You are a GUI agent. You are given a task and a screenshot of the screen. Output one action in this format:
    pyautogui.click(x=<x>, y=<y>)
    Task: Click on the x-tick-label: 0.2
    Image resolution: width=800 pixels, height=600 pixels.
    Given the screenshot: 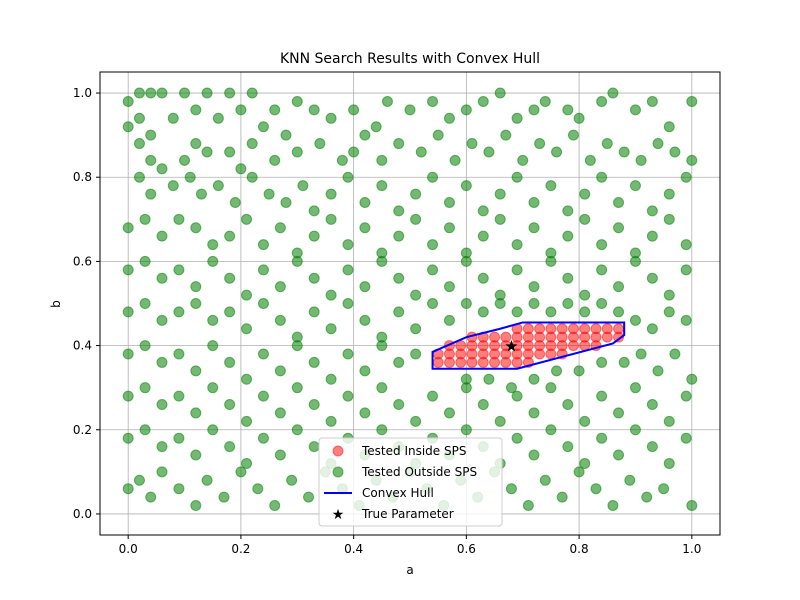 What is the action you would take?
    pyautogui.click(x=240, y=549)
    